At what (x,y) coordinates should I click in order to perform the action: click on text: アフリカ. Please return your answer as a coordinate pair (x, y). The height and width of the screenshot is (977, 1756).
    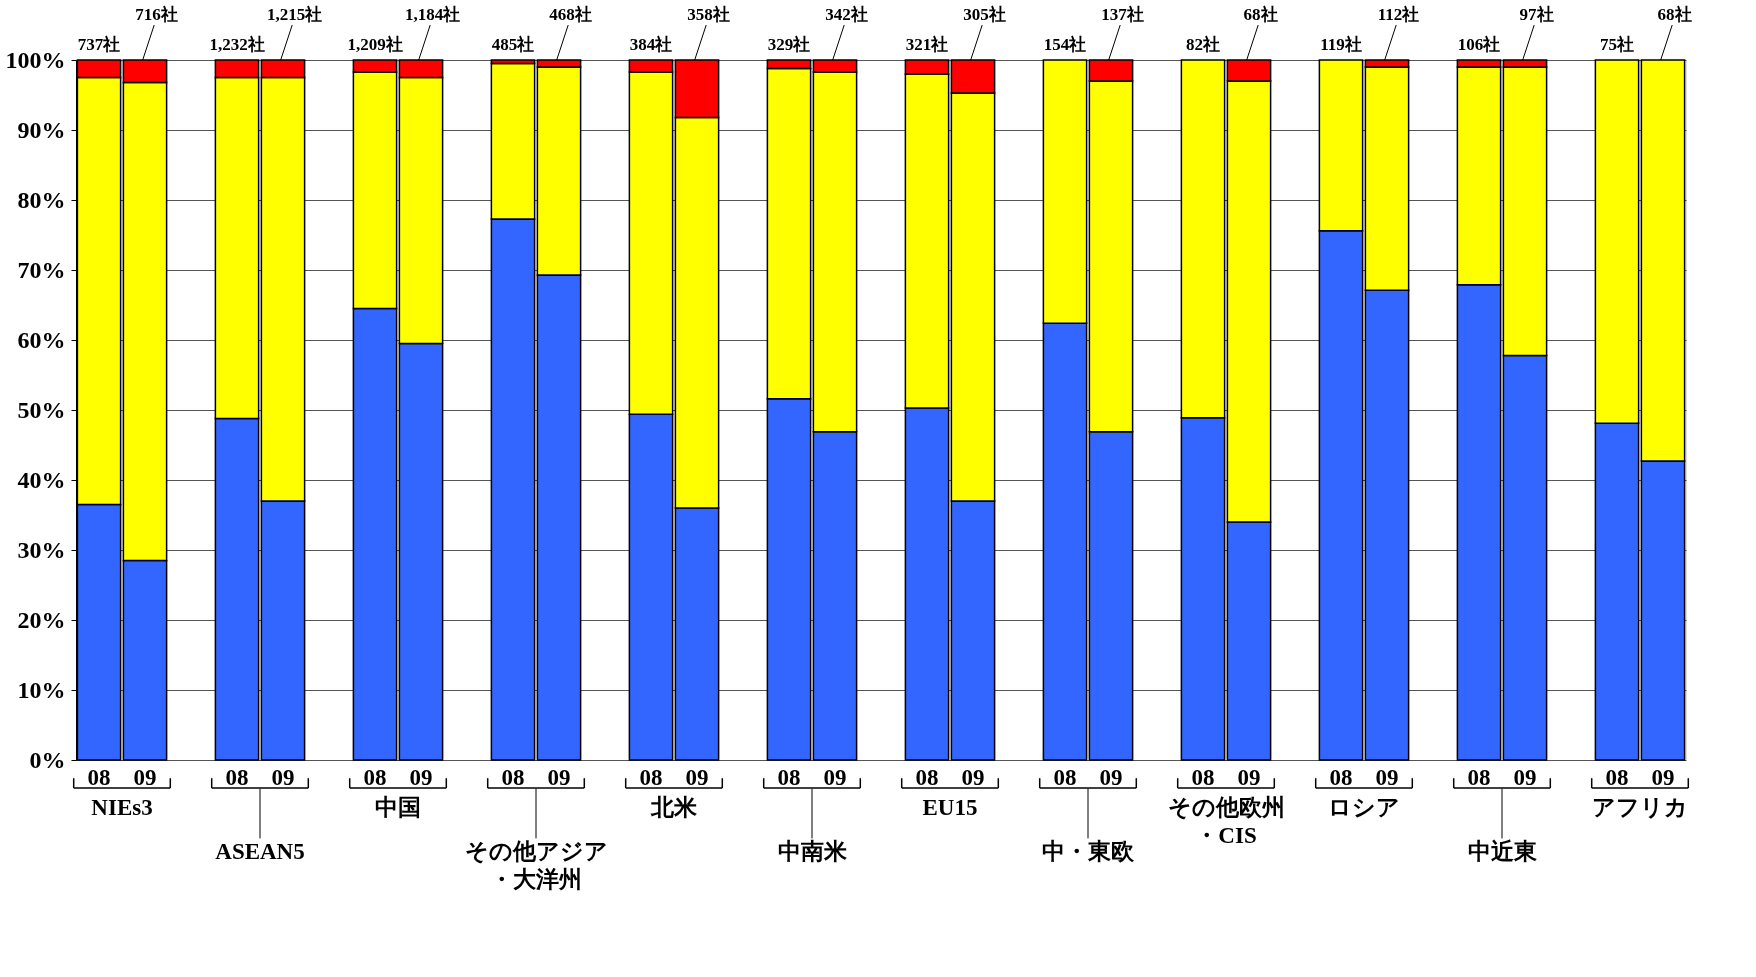
    Looking at the image, I should click on (1640, 808).